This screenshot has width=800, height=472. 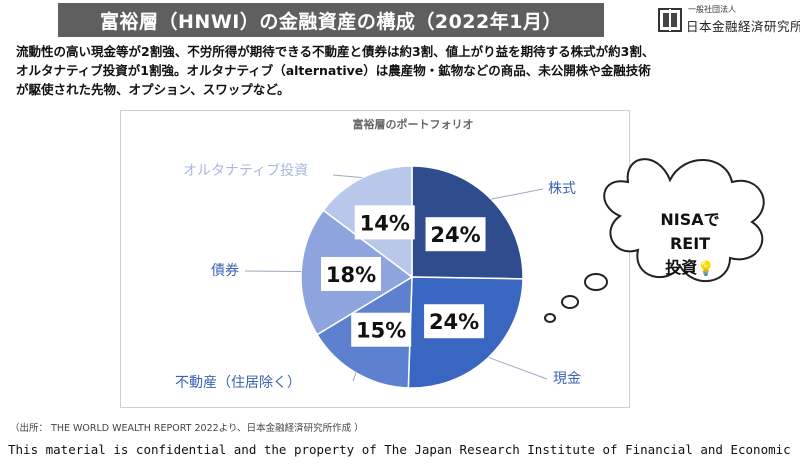 What do you see at coordinates (245, 170) in the screenshot?
I see `category-label: オルタナティブ投資` at bounding box center [245, 170].